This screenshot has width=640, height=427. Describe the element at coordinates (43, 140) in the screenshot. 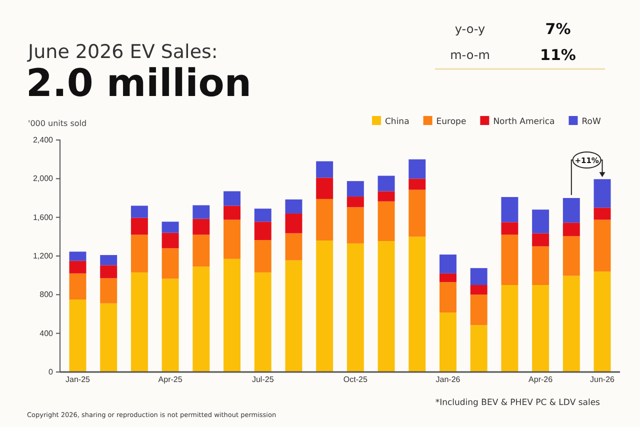

I see `y-tick-label: 2,400` at that location.